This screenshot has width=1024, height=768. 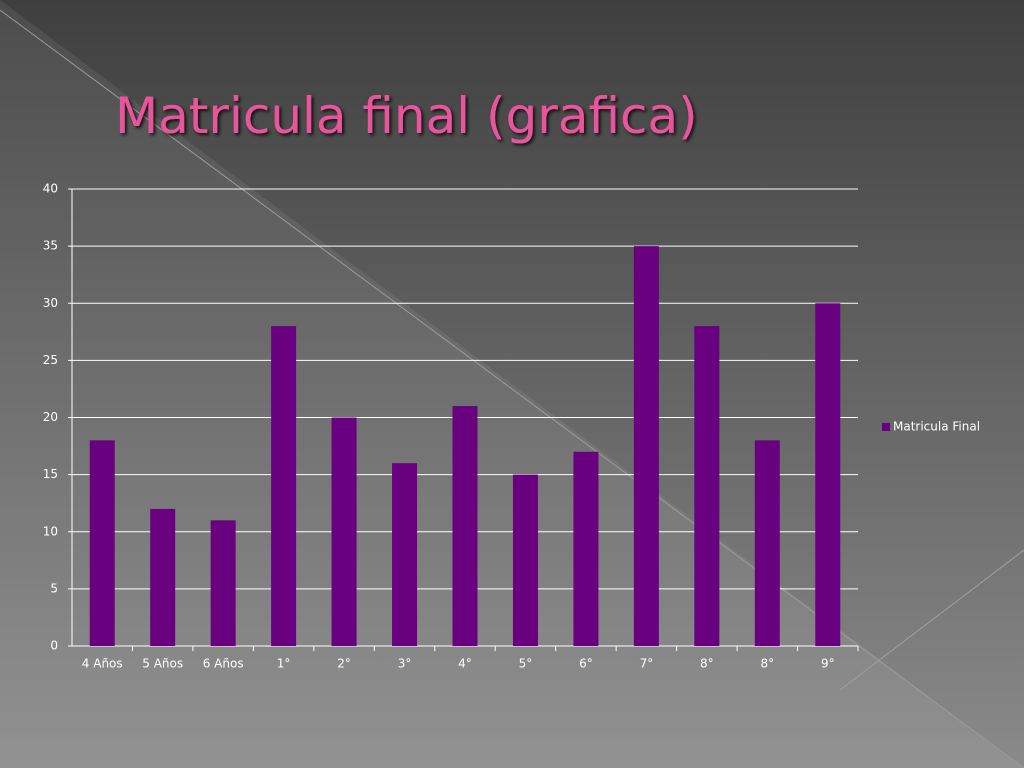 What do you see at coordinates (50, 303) in the screenshot?
I see `y-tick-label: 30` at bounding box center [50, 303].